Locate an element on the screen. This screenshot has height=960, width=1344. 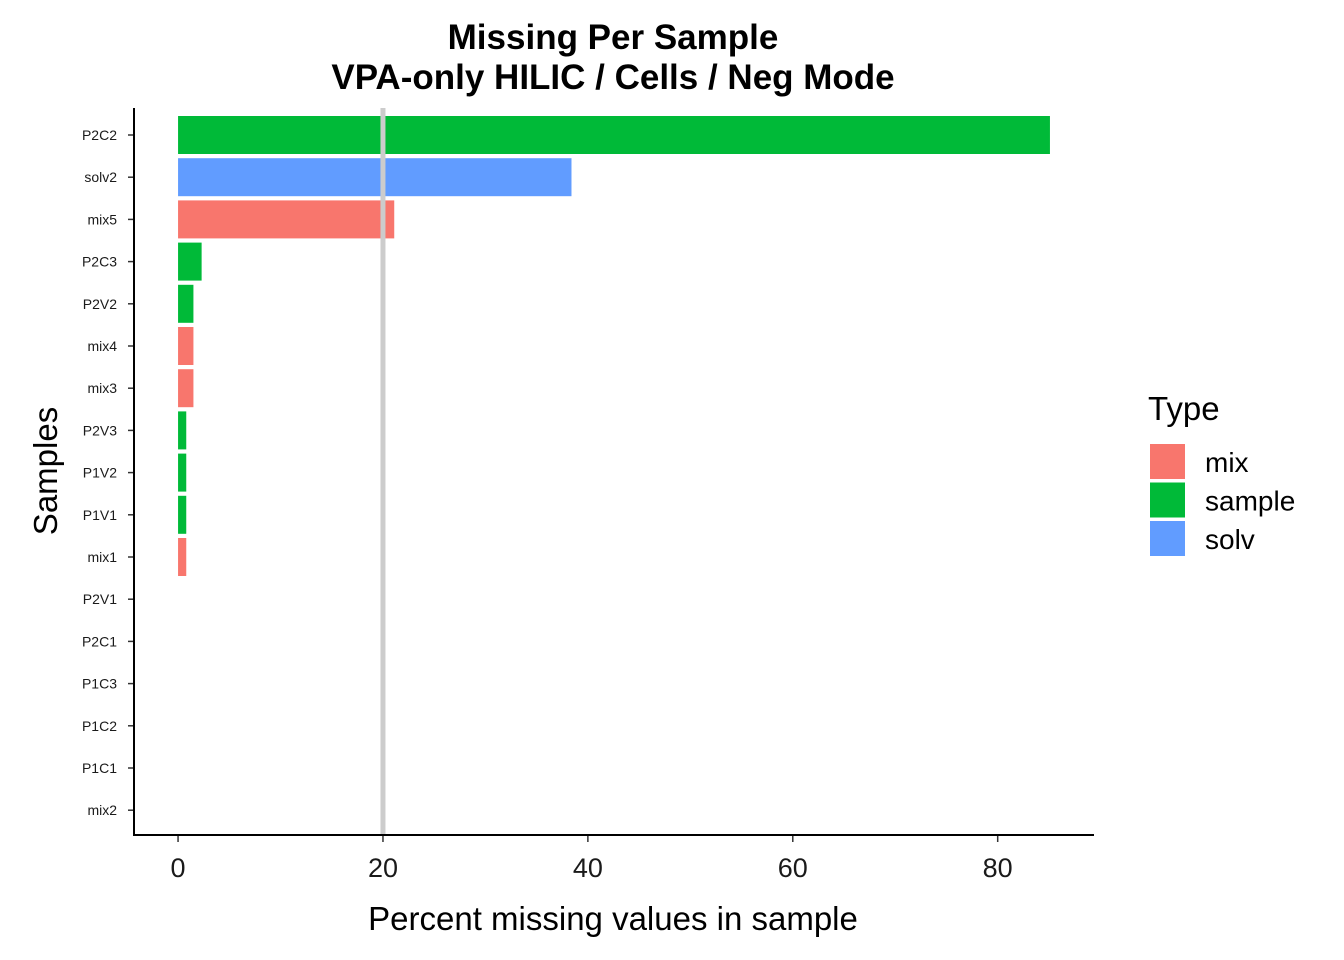
bar-P1V1 is located at coordinates (182, 514).